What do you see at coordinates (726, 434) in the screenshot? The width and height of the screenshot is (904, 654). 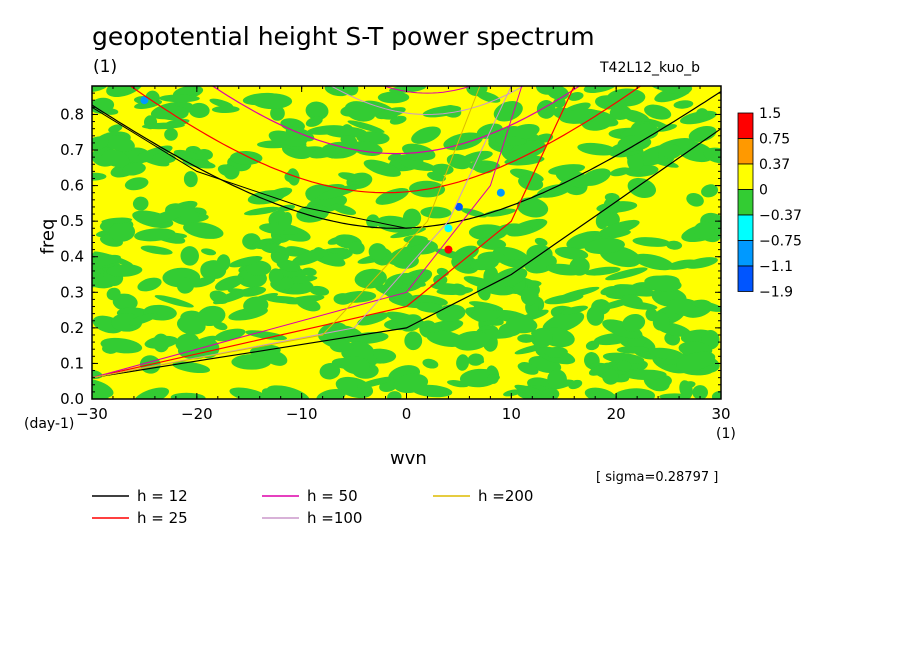 I see `x-axis-unit: (1)` at bounding box center [726, 434].